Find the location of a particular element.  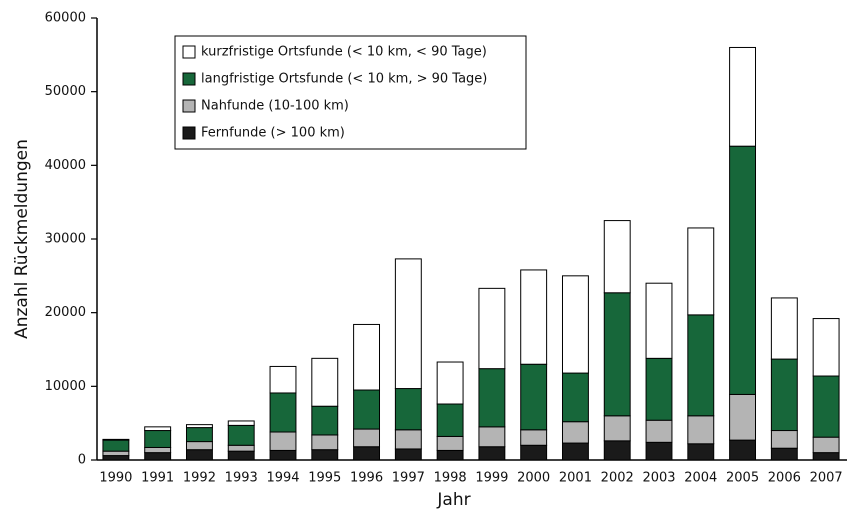

x-tick-label: 1991 is located at coordinates (157, 478).